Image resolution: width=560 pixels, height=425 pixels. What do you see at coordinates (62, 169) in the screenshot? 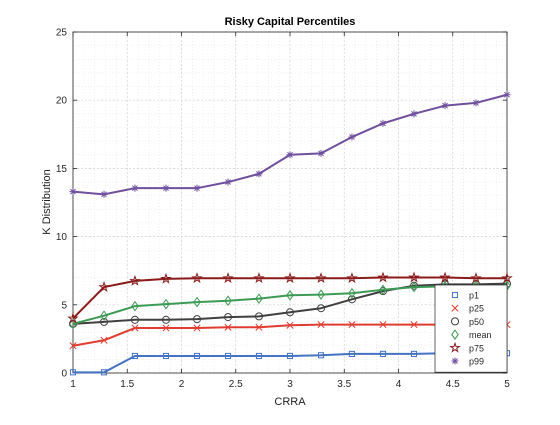
I see `y-tick-label: 15` at bounding box center [62, 169].